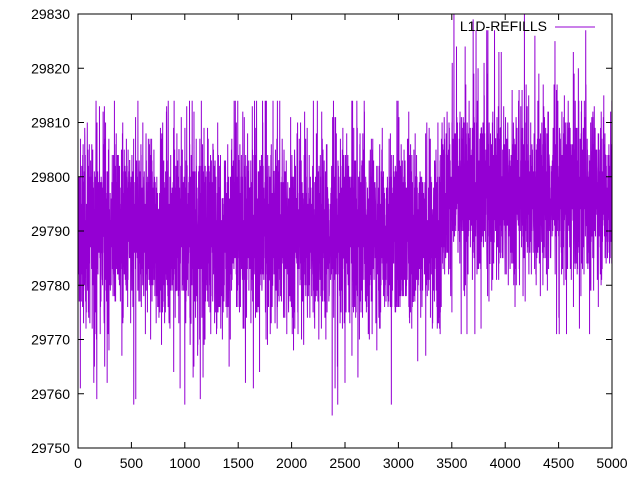 The height and width of the screenshot is (480, 640). I want to click on x-tick-label: 1500, so click(238, 463).